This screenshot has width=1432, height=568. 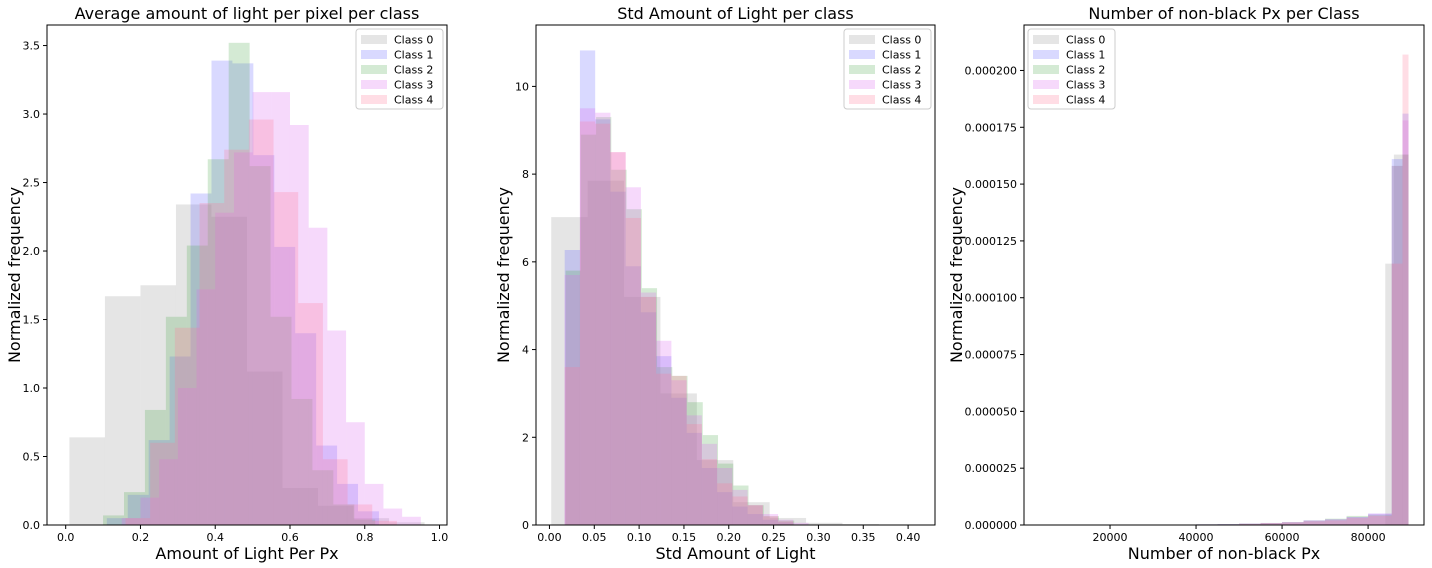 I want to click on x-tick-label: 0.4, so click(x=215, y=537).